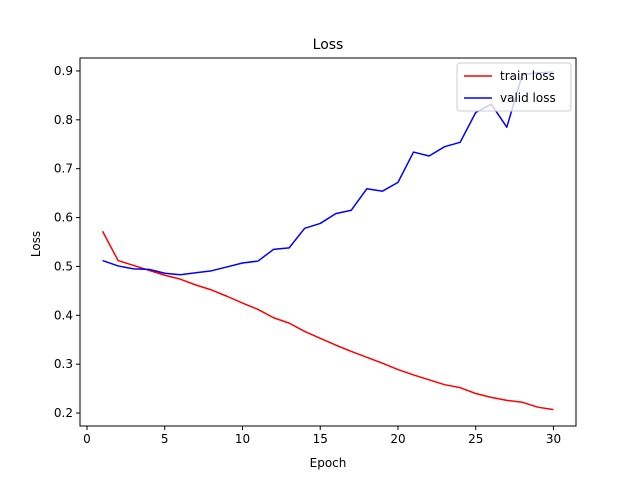  What do you see at coordinates (320, 439) in the screenshot?
I see `x-tick-label: 15` at bounding box center [320, 439].